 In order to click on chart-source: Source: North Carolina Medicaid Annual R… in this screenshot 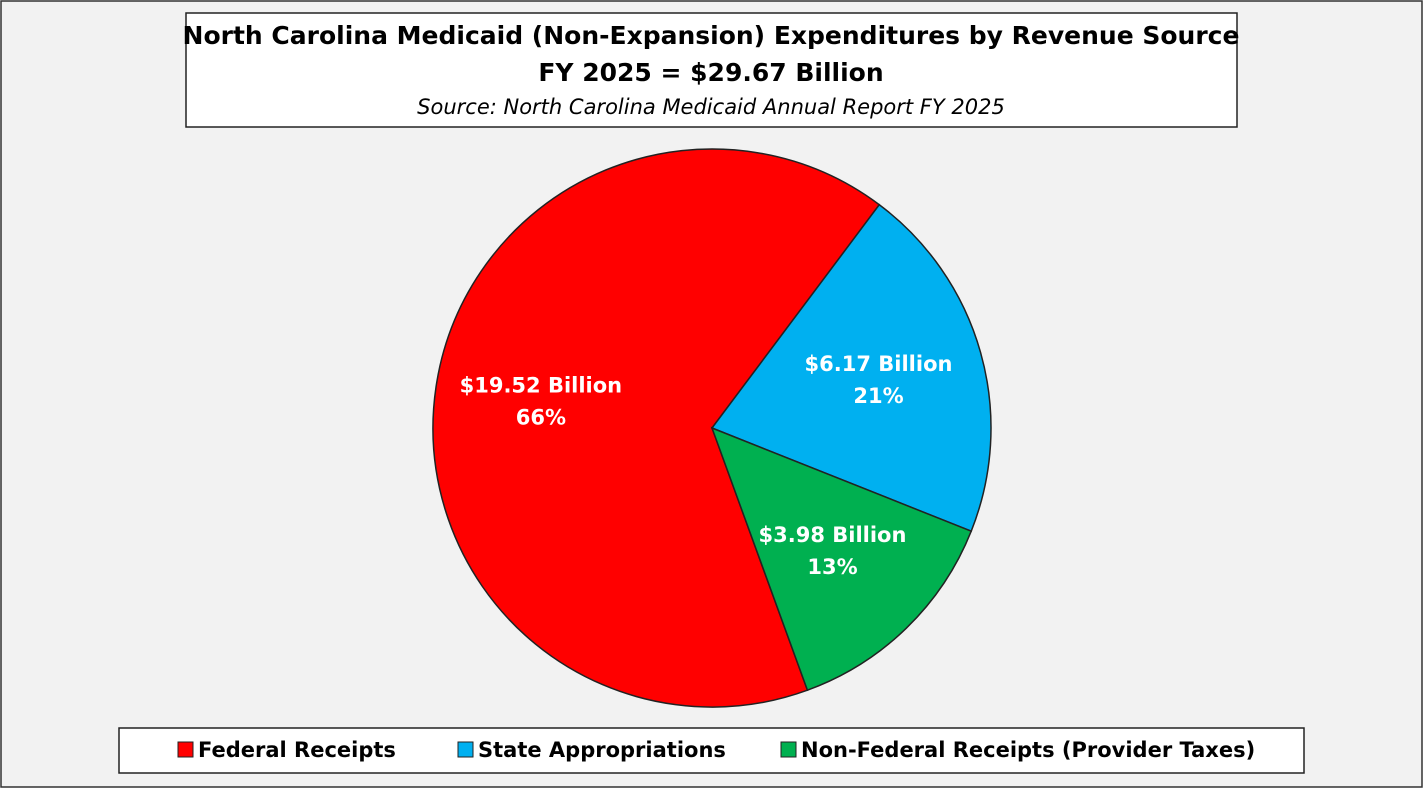, I will do `click(711, 107)`.